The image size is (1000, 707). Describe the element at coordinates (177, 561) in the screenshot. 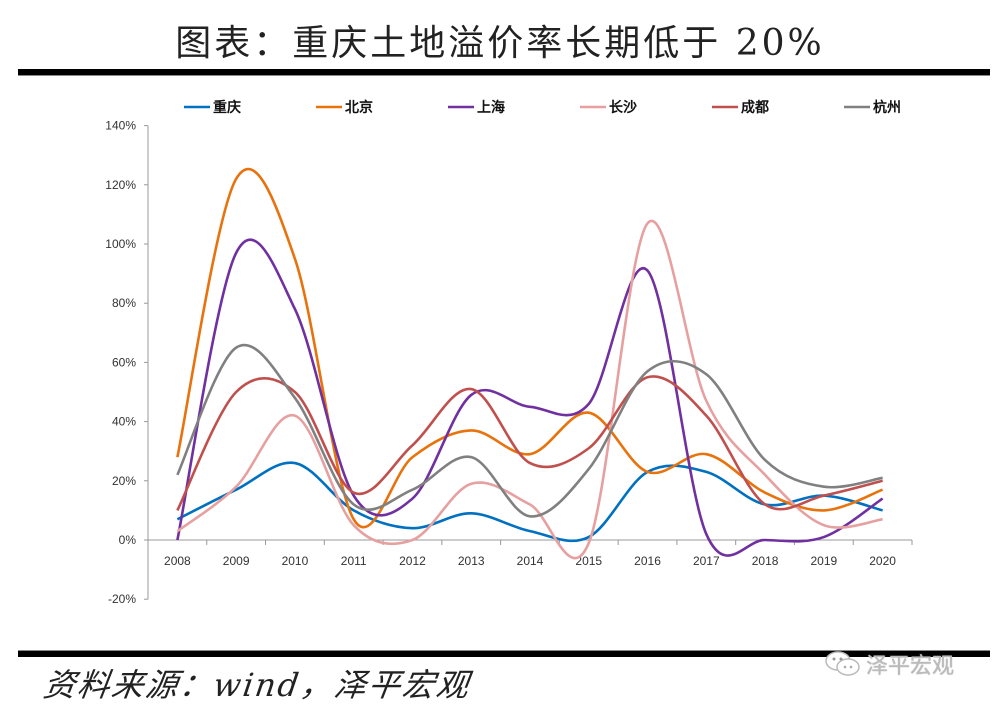

I see `x-tick-label: 2008` at that location.